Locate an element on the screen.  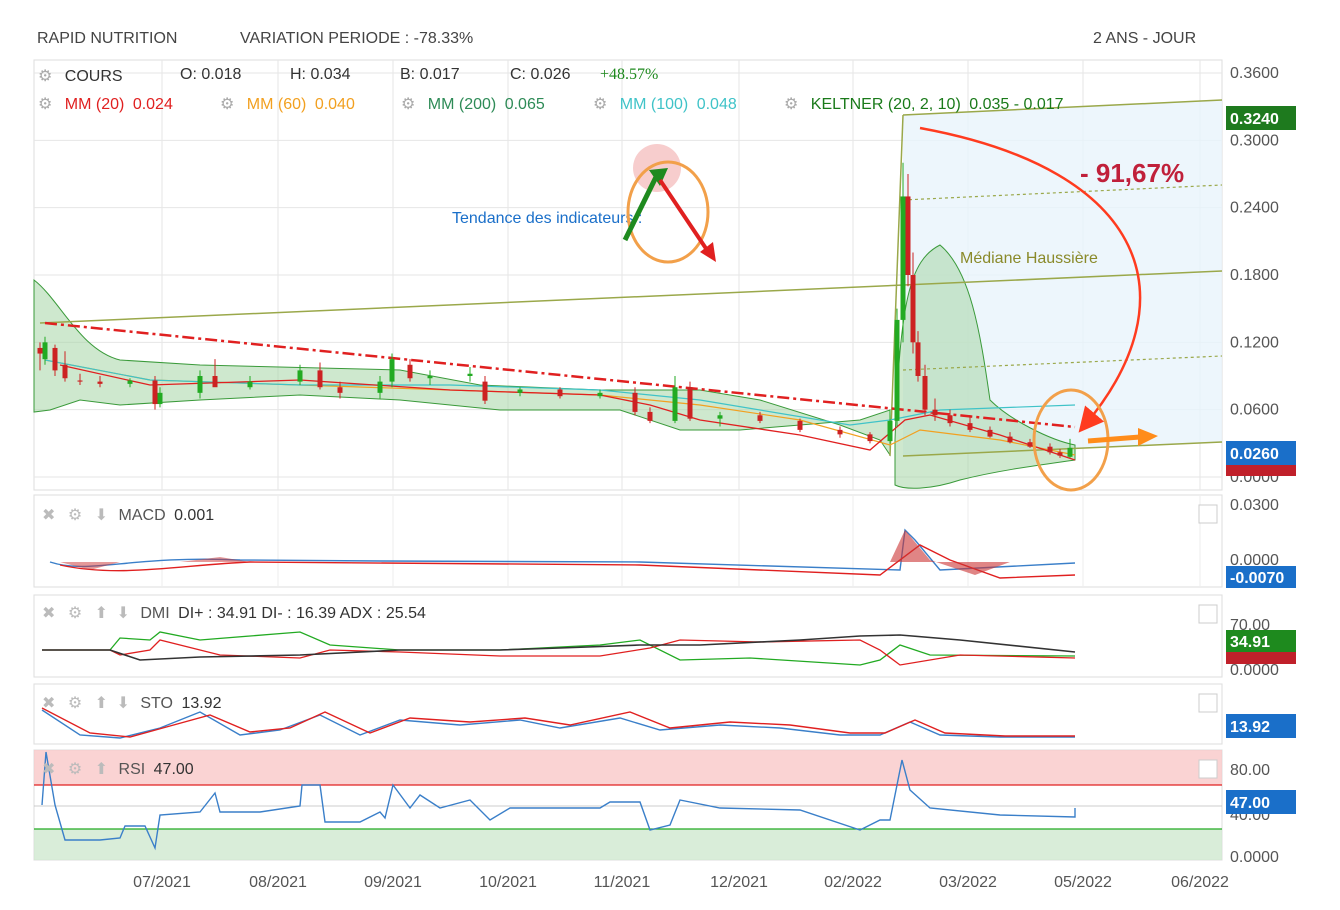
x-tick-label: 05/2022 is located at coordinates (1083, 882).